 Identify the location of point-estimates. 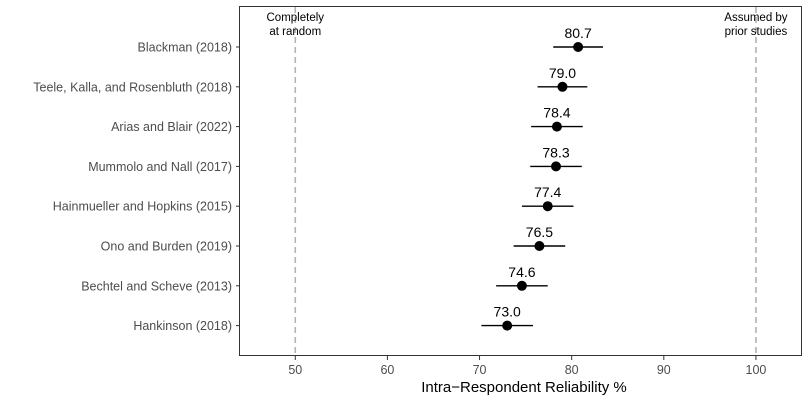
(543, 186).